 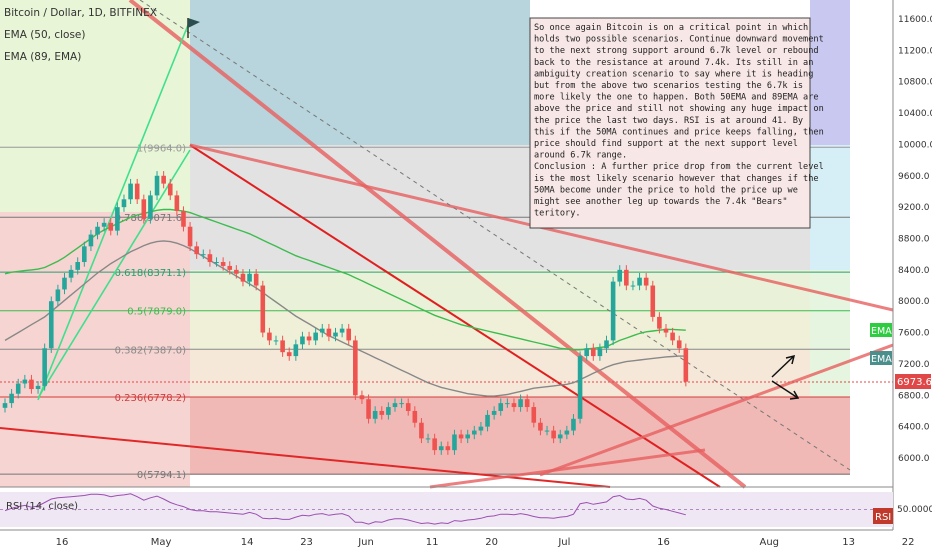 I want to click on time-tick-label: 11, so click(x=432, y=542).